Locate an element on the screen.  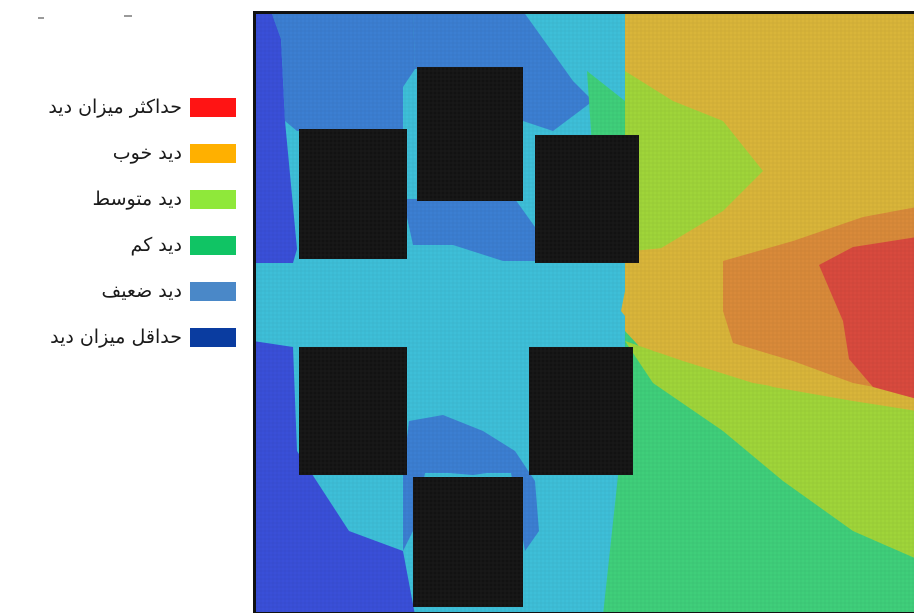
legend-label: دید کم is located at coordinates (156, 245).